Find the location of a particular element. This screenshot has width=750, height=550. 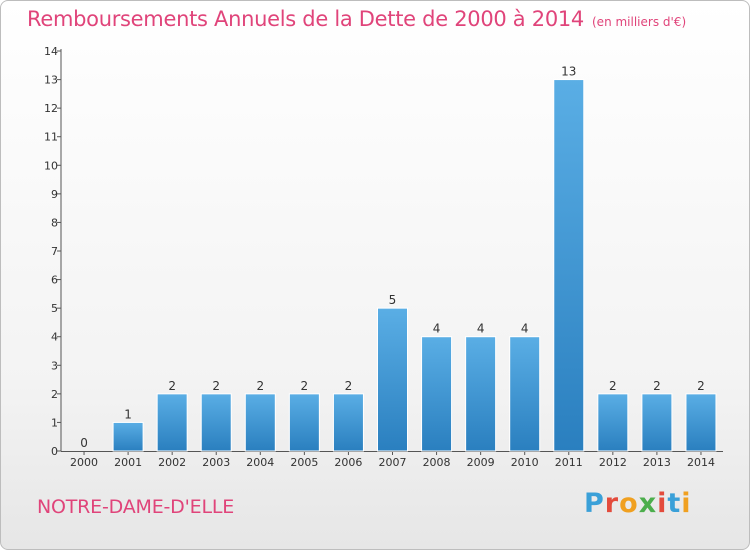

x-tick-label: 2000 is located at coordinates (84, 462).